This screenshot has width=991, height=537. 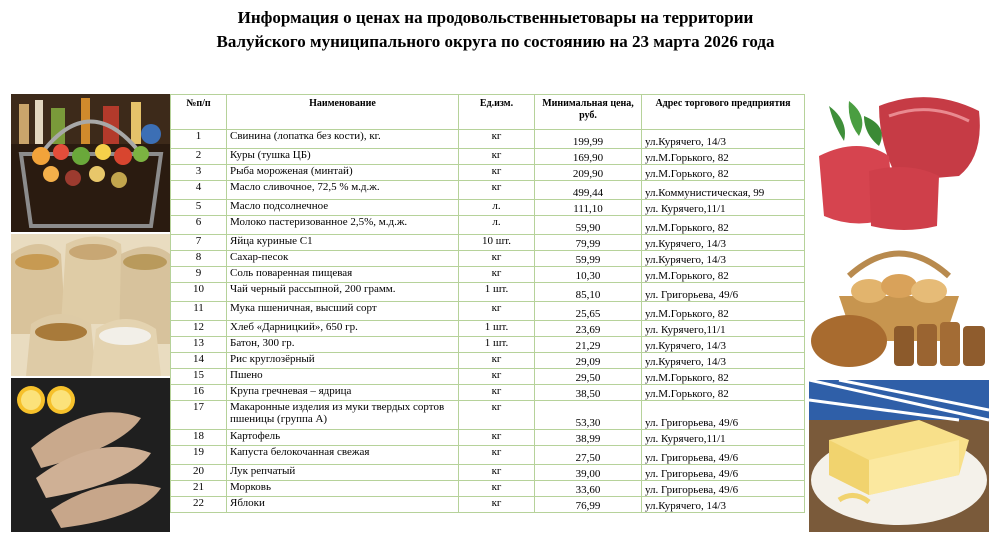 I want to click on row-number-cell: 5, so click(x=198, y=207).